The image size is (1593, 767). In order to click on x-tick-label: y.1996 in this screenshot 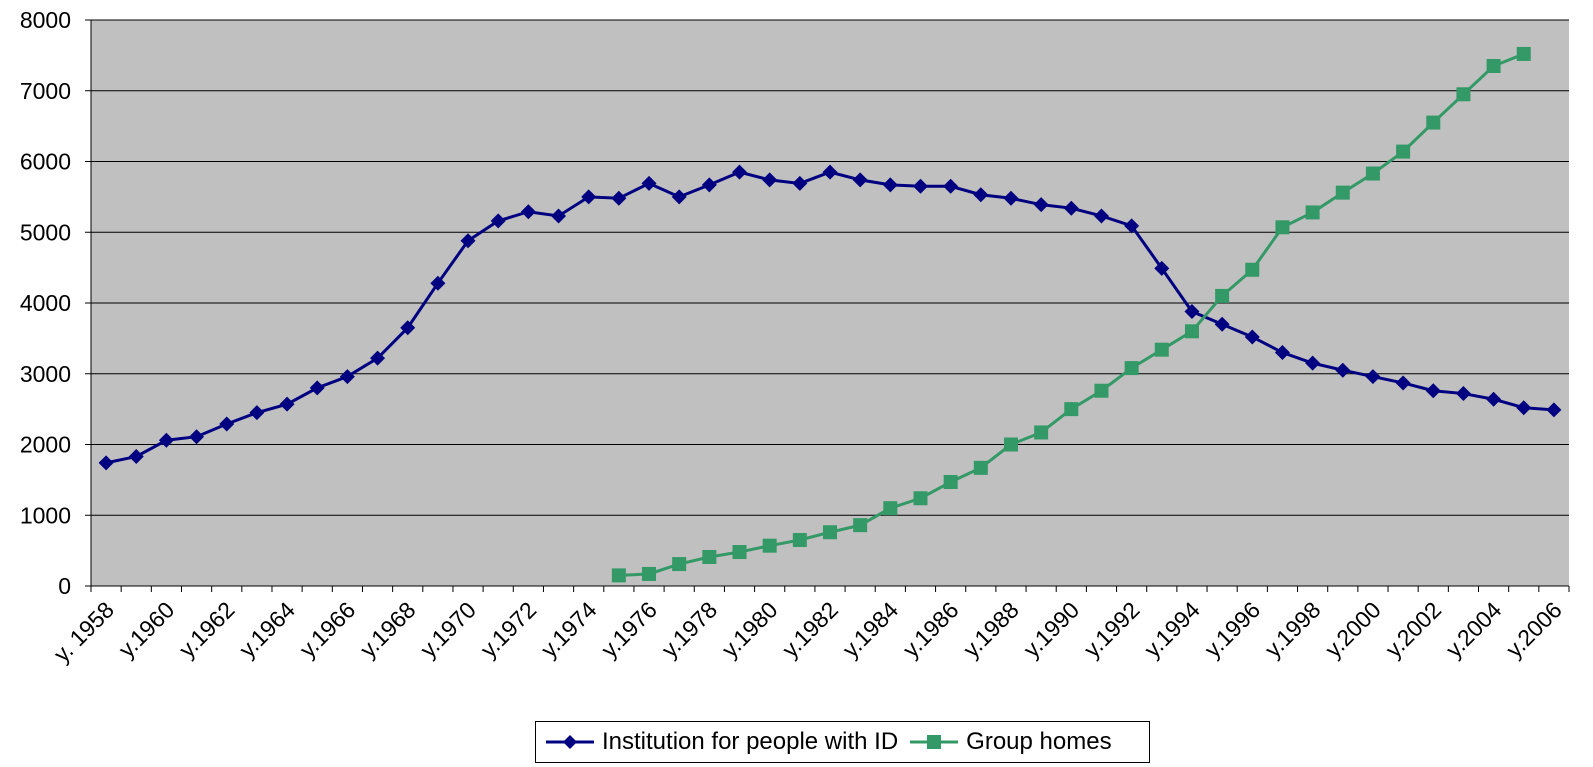, I will do `click(1232, 630)`.